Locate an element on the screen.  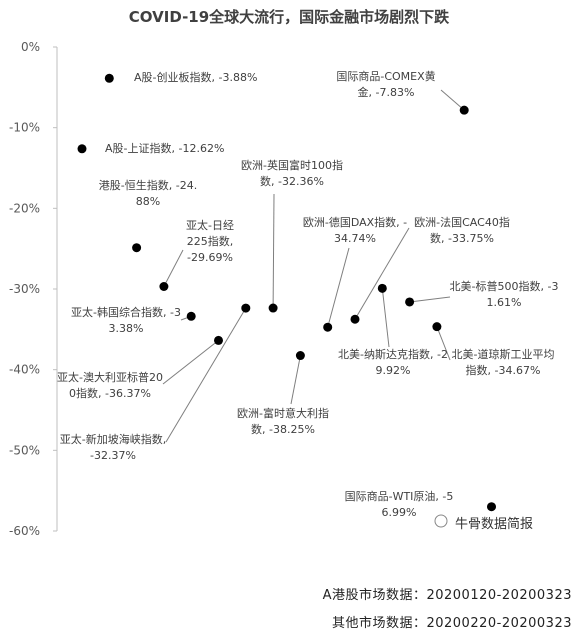
y-tick-label: -50% is located at coordinates (24, 450).